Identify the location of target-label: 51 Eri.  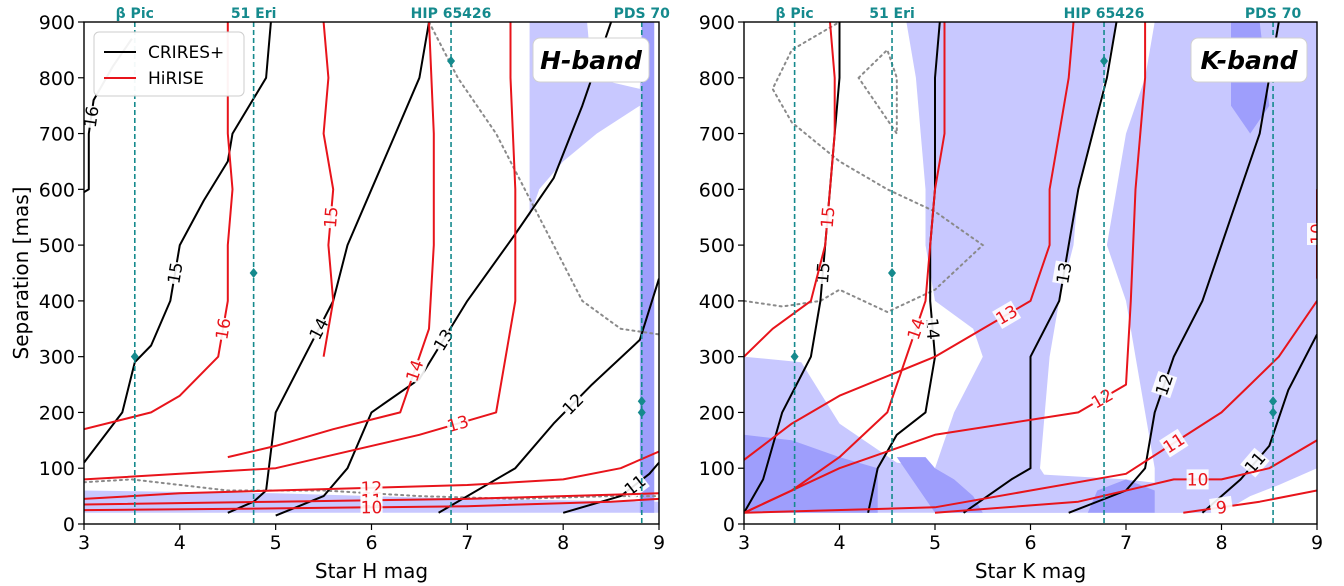
(254, 14).